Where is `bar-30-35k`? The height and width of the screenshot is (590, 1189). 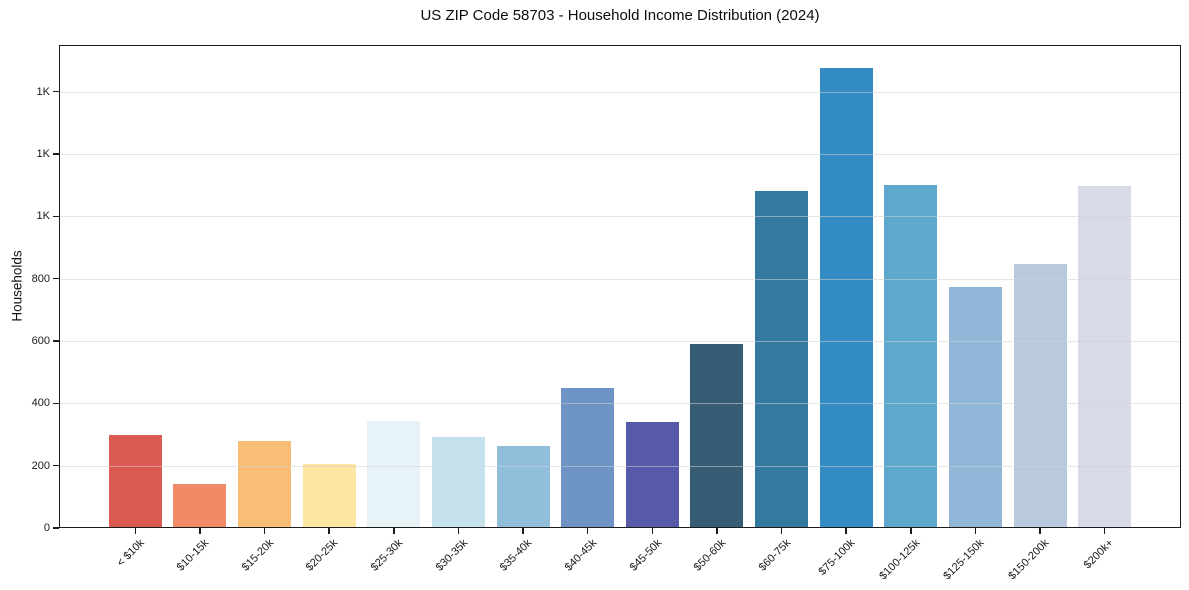 bar-30-35k is located at coordinates (458, 482).